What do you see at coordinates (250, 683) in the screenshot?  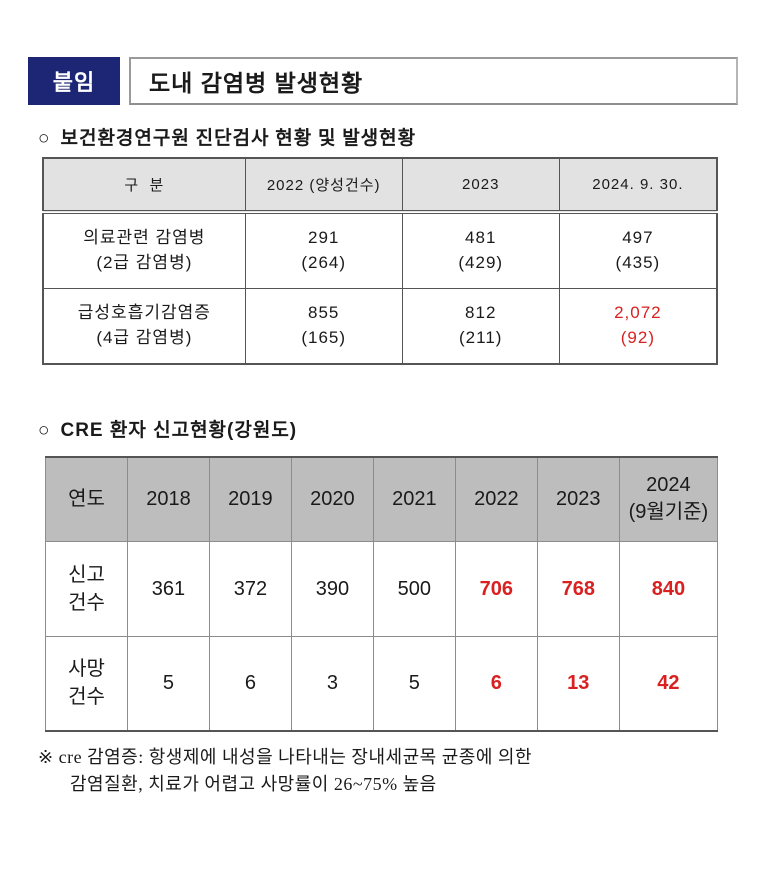 I see `value-cell: 6` at bounding box center [250, 683].